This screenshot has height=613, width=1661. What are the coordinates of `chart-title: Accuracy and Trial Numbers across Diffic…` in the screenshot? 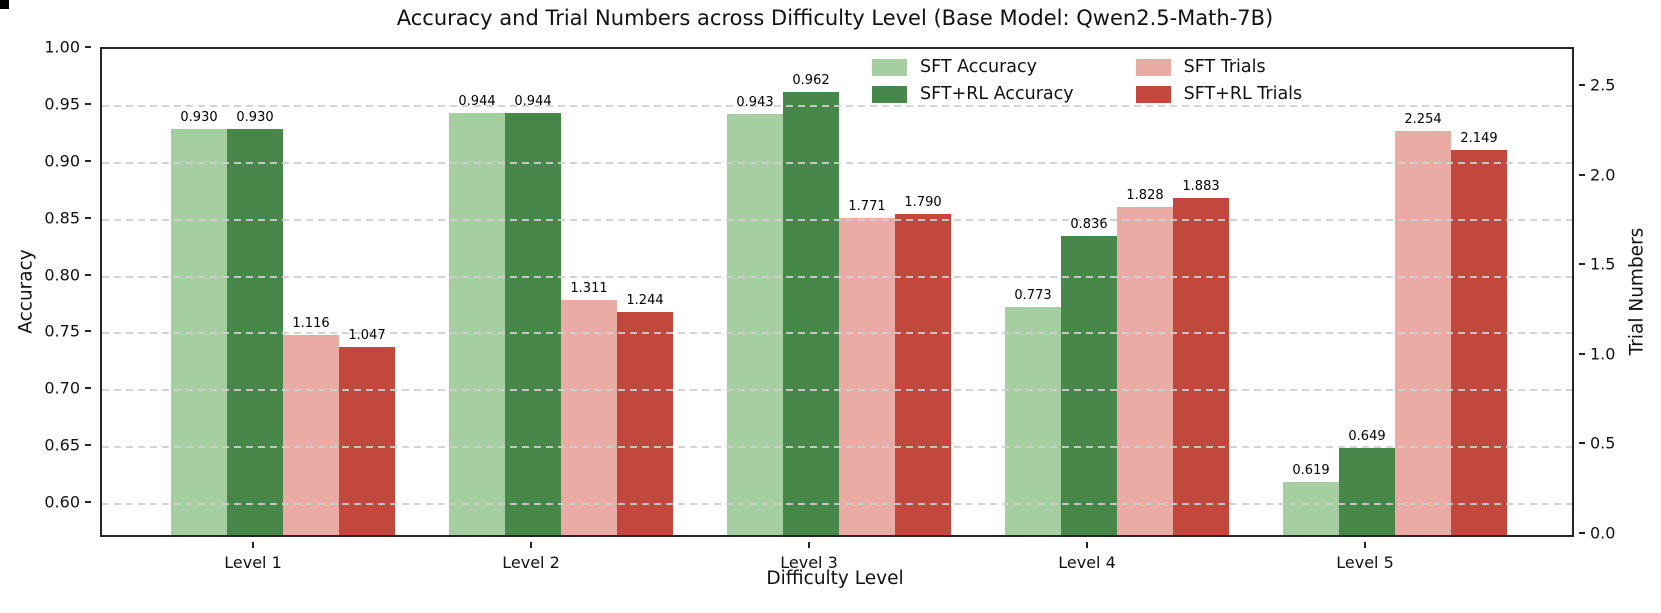 It's located at (835, 18).